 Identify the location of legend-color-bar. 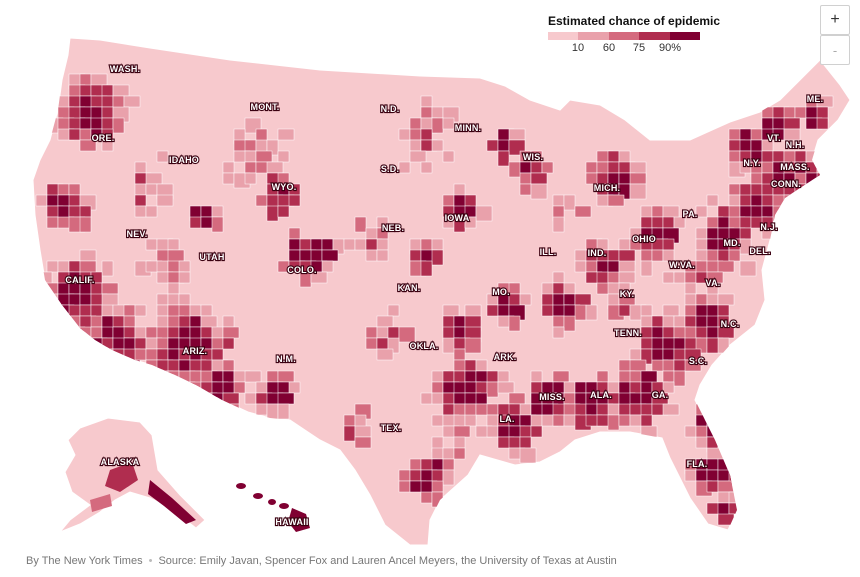
(624, 36).